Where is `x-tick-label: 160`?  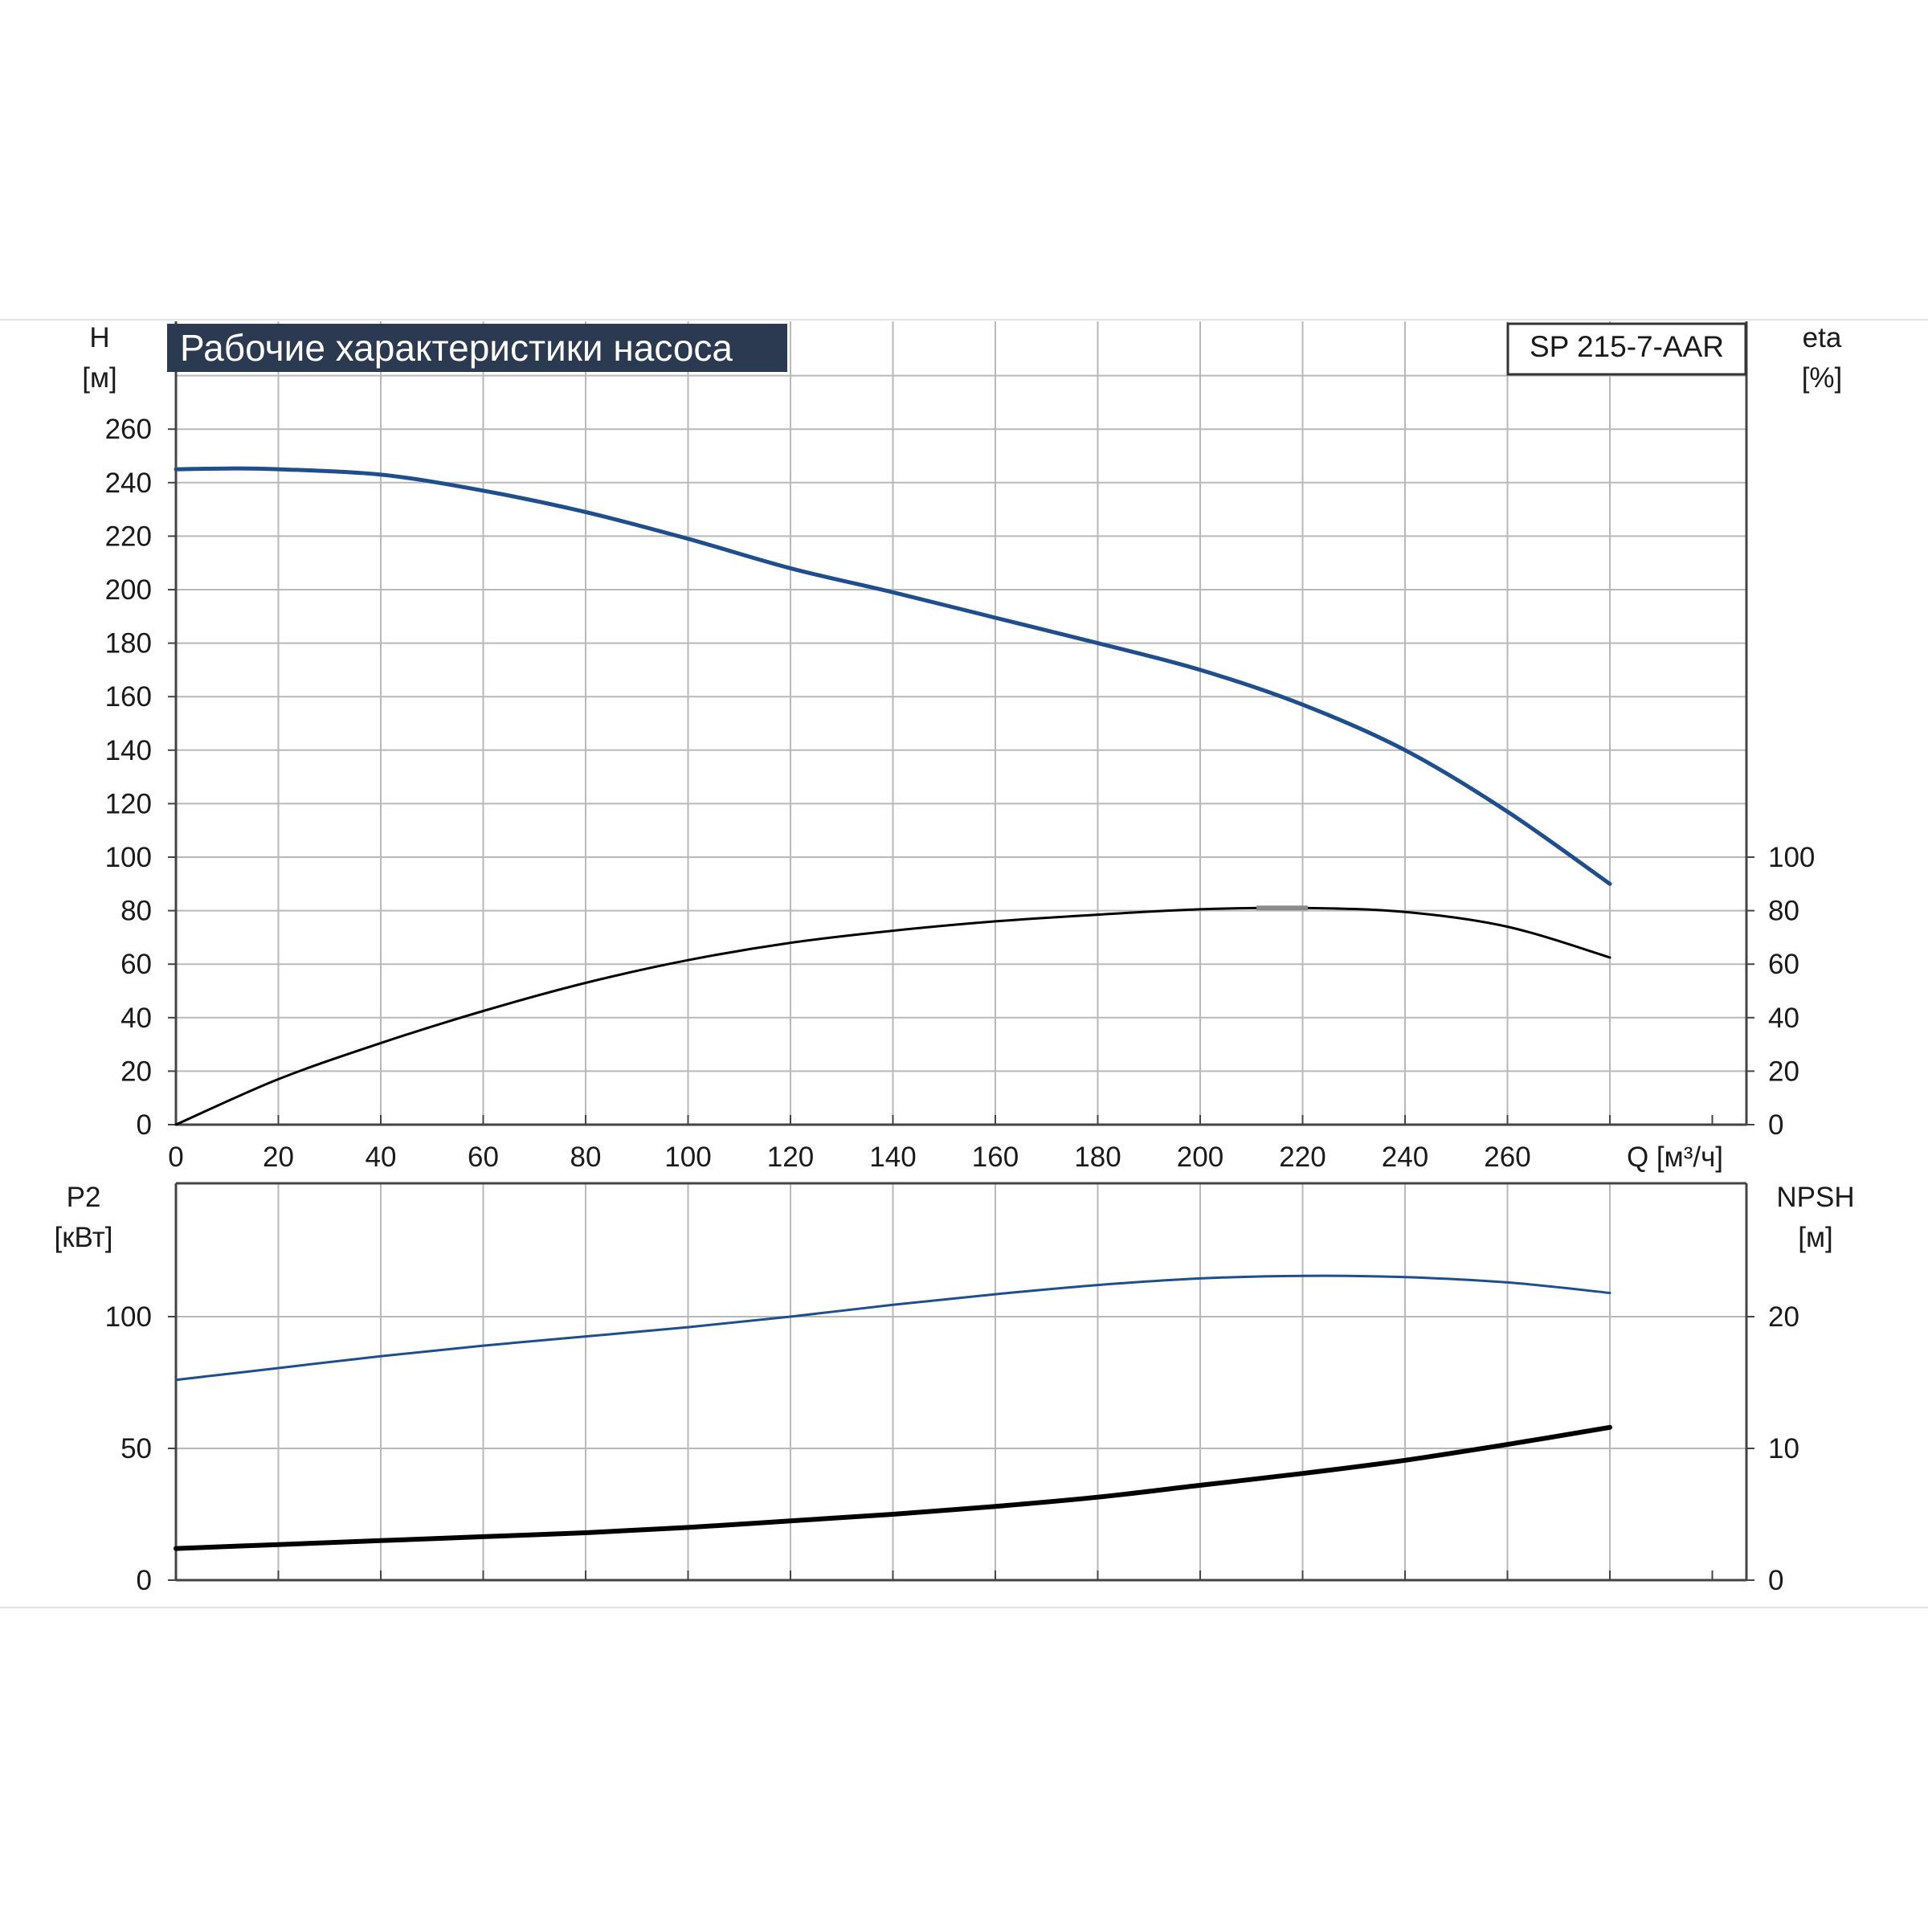 x-tick-label: 160 is located at coordinates (996, 1157).